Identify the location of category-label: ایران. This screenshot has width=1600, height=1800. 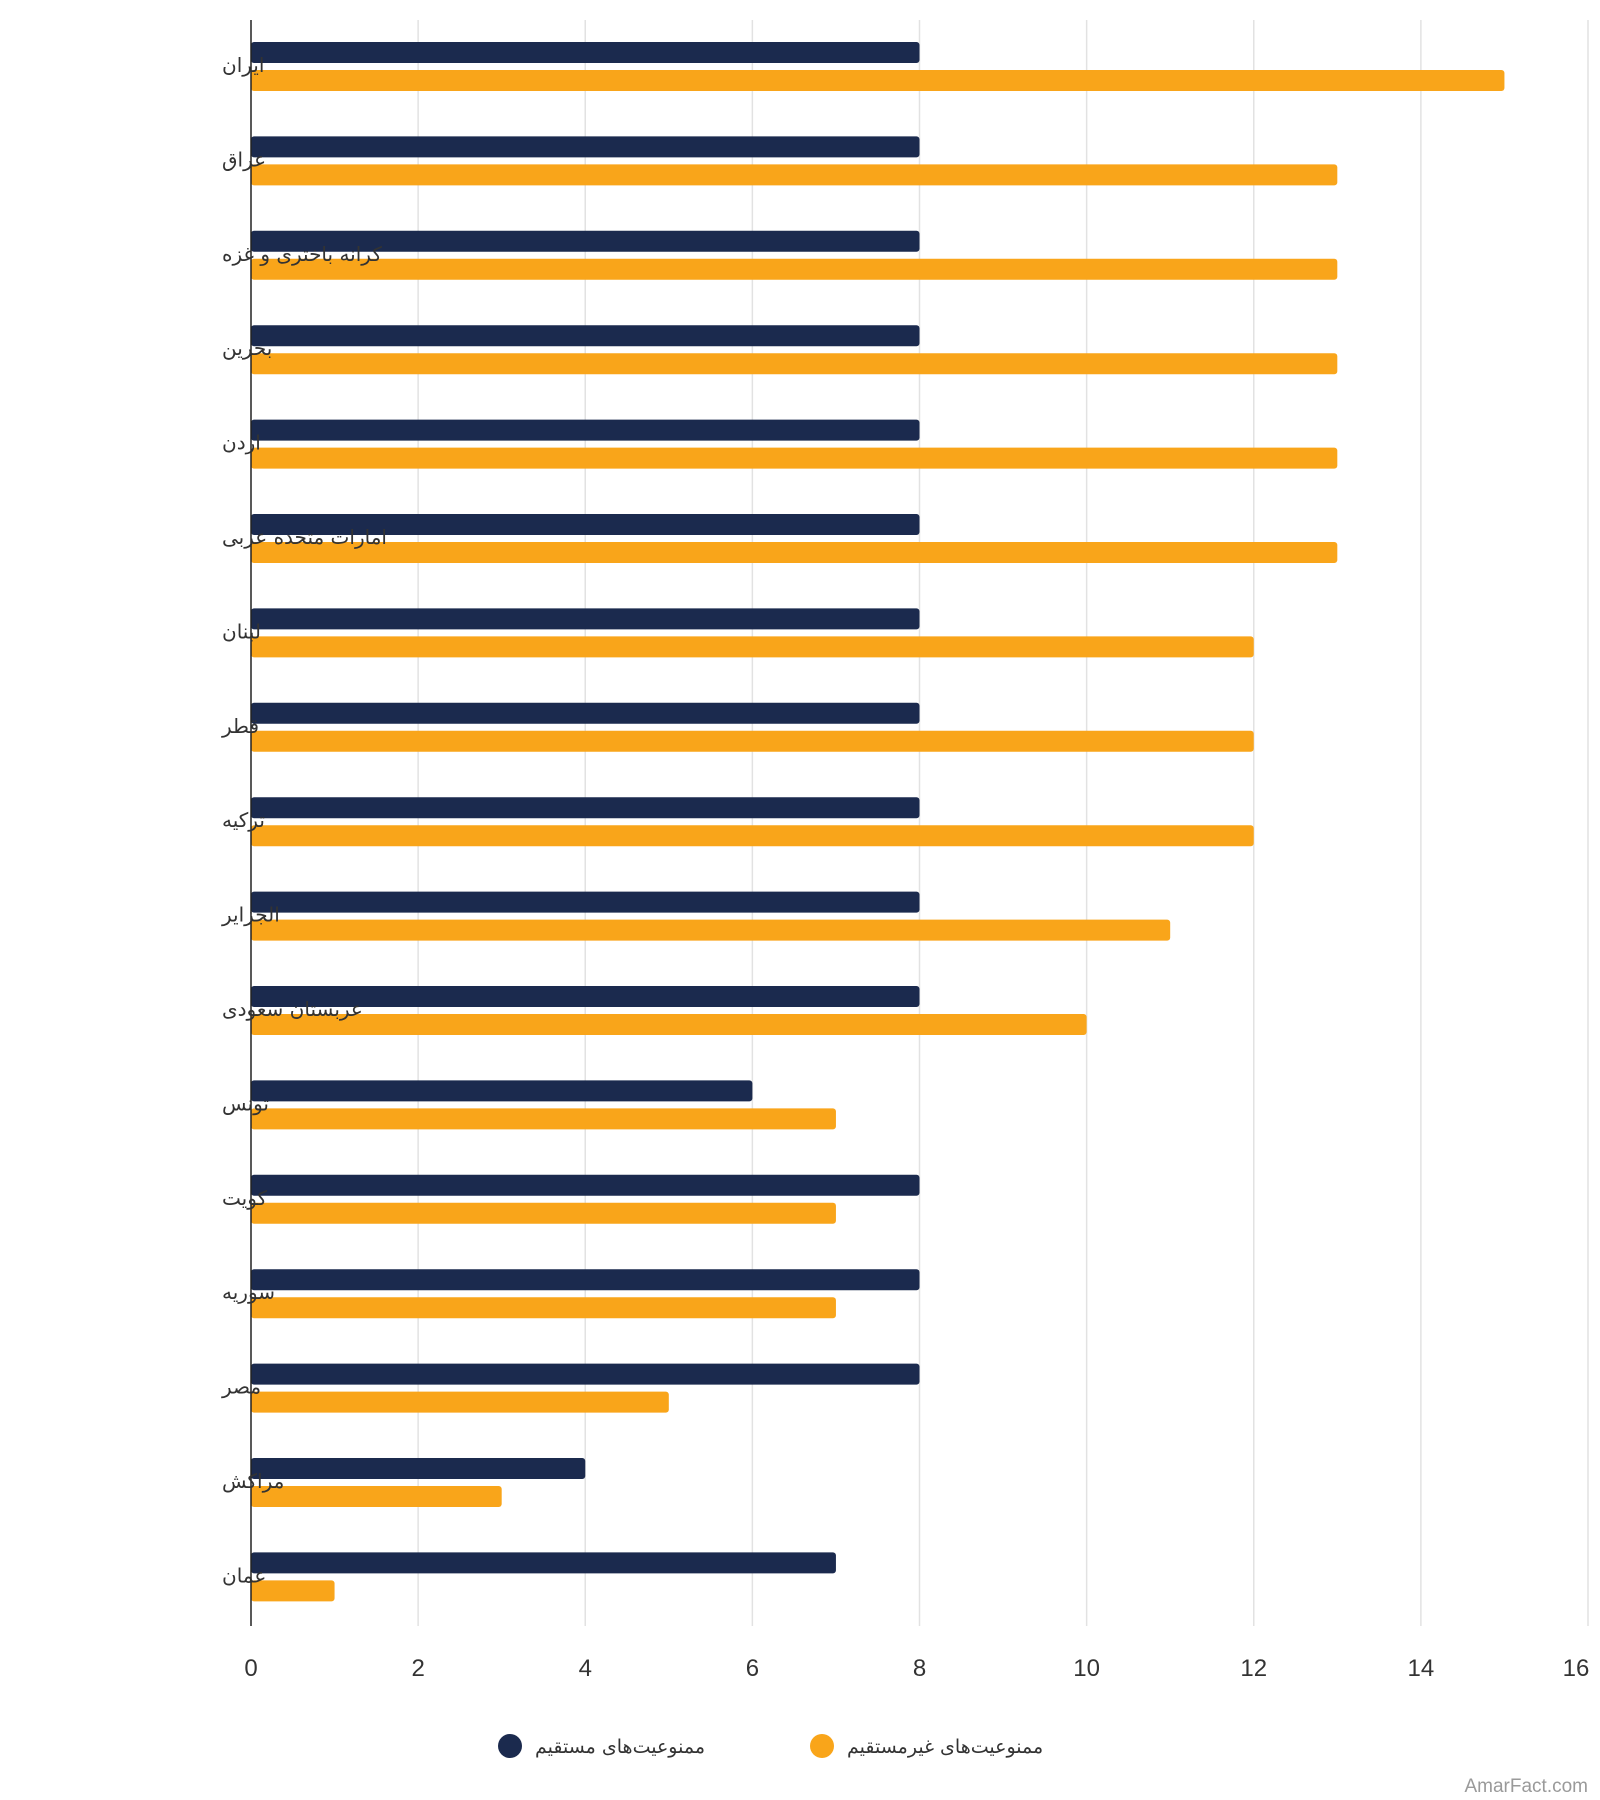
(243, 65).